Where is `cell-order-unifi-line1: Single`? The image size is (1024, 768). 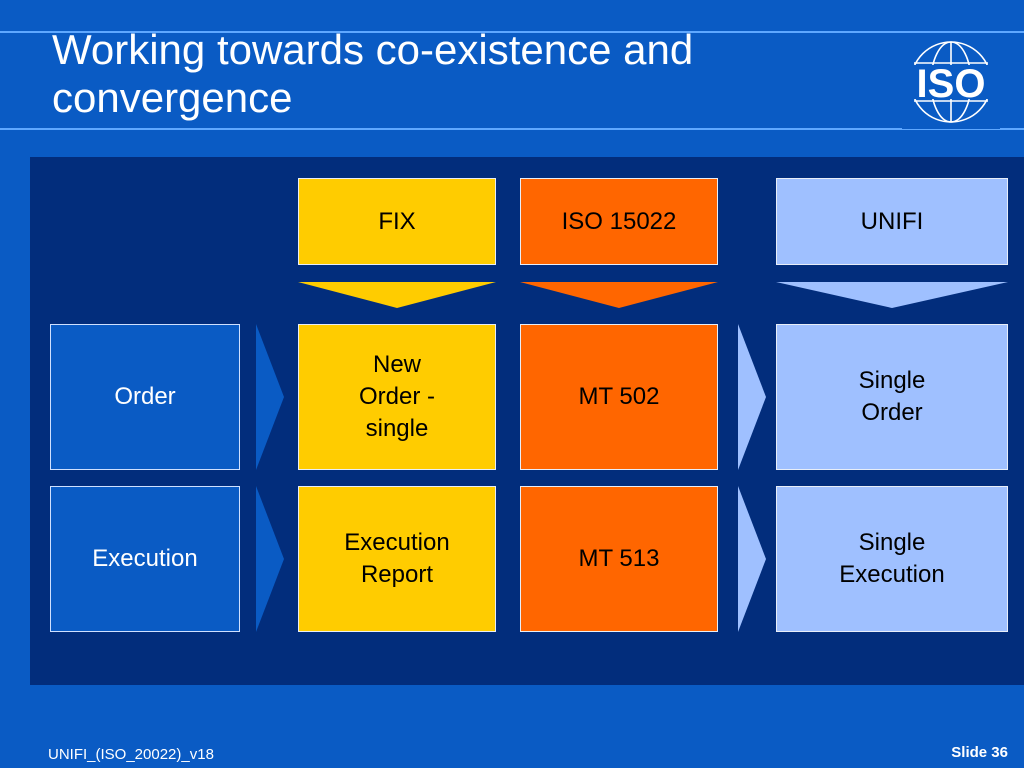 cell-order-unifi-line1: Single is located at coordinates (892, 380).